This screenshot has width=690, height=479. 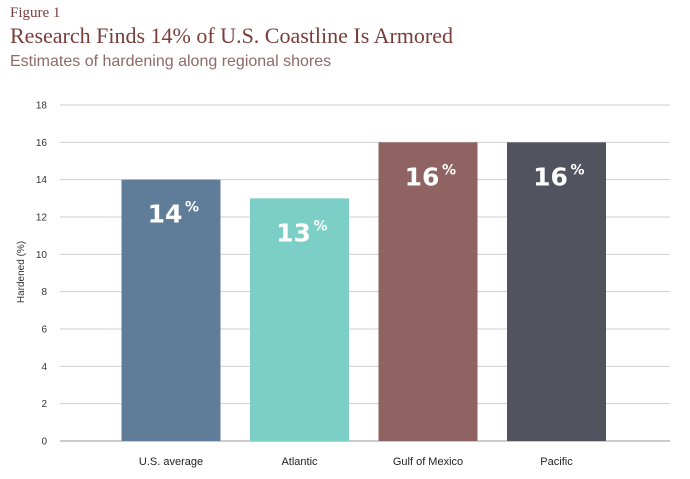 What do you see at coordinates (165, 214) in the screenshot?
I see `bar-value-label: 14` at bounding box center [165, 214].